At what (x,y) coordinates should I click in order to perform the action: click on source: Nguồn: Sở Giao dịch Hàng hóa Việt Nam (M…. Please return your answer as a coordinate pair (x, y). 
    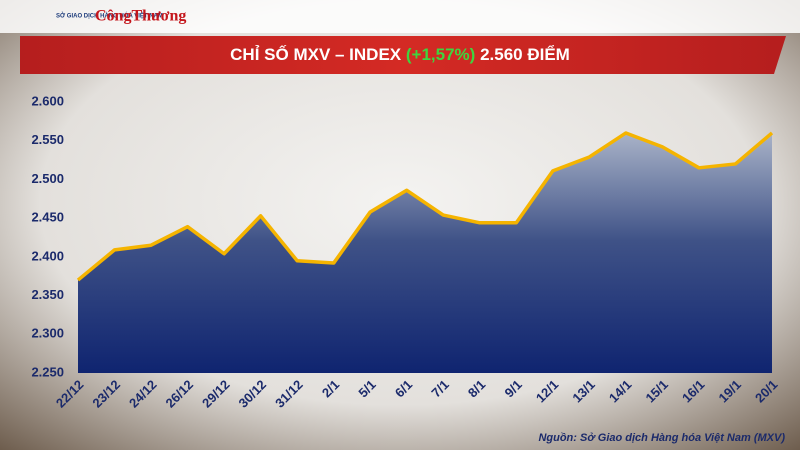
    Looking at the image, I should click on (661, 438).